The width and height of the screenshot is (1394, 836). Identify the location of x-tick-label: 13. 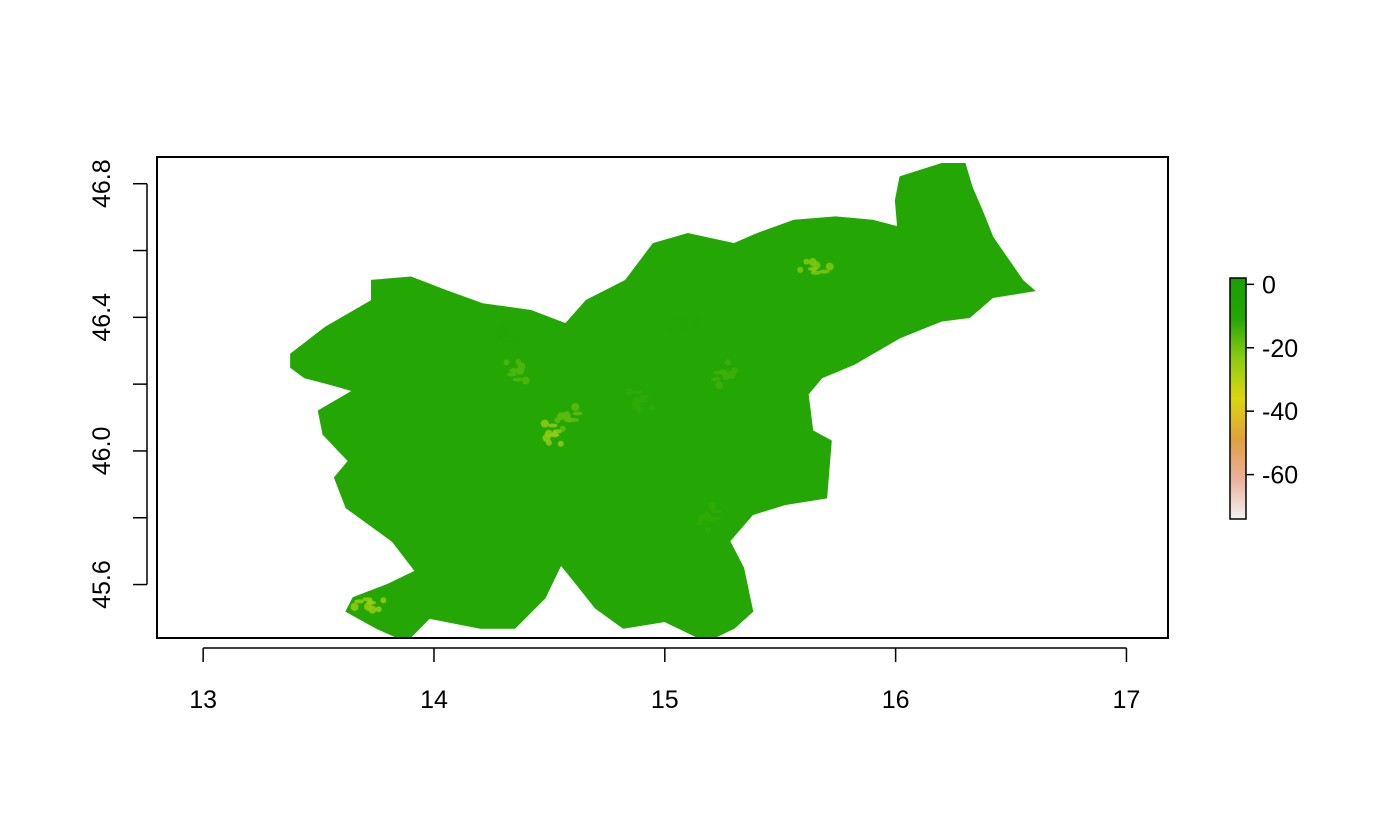
(203, 700).